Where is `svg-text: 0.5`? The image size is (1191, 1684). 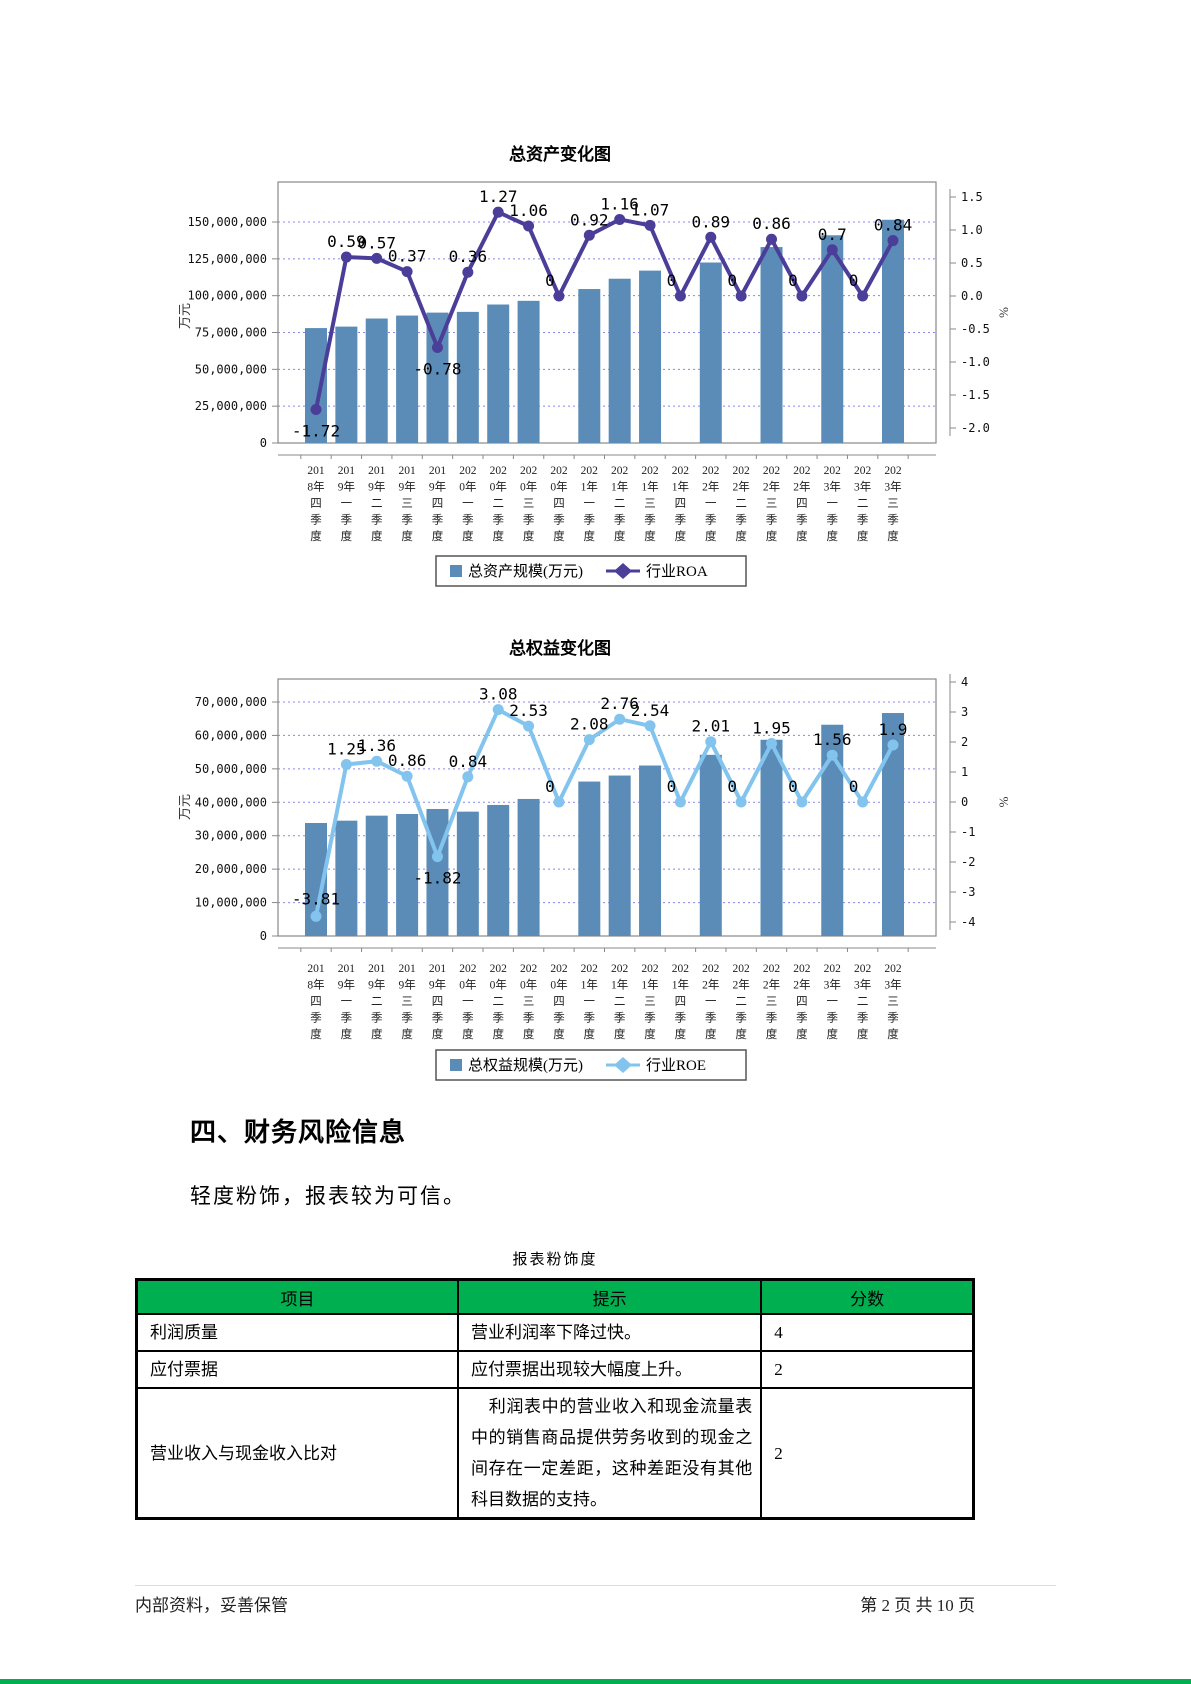 svg-text: 0.5 is located at coordinates (972, 263).